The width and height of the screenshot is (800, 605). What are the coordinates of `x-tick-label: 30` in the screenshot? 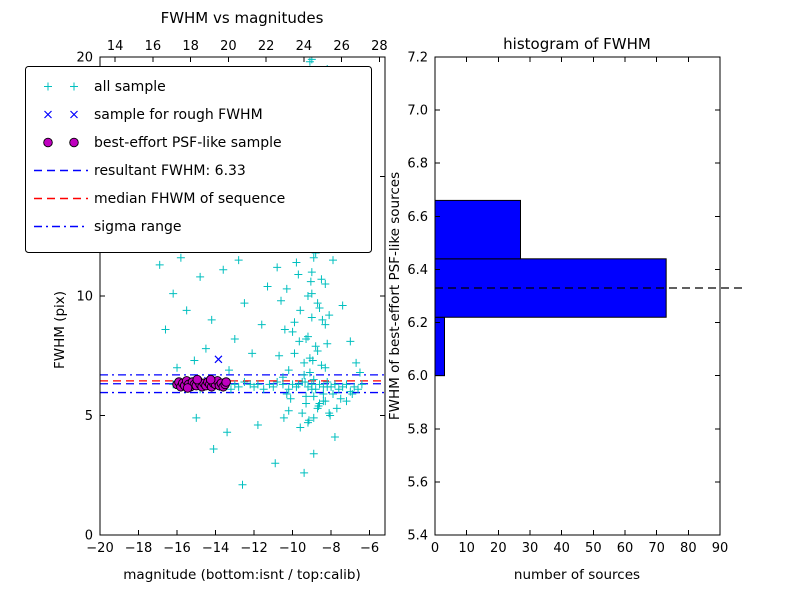 It's located at (530, 548).